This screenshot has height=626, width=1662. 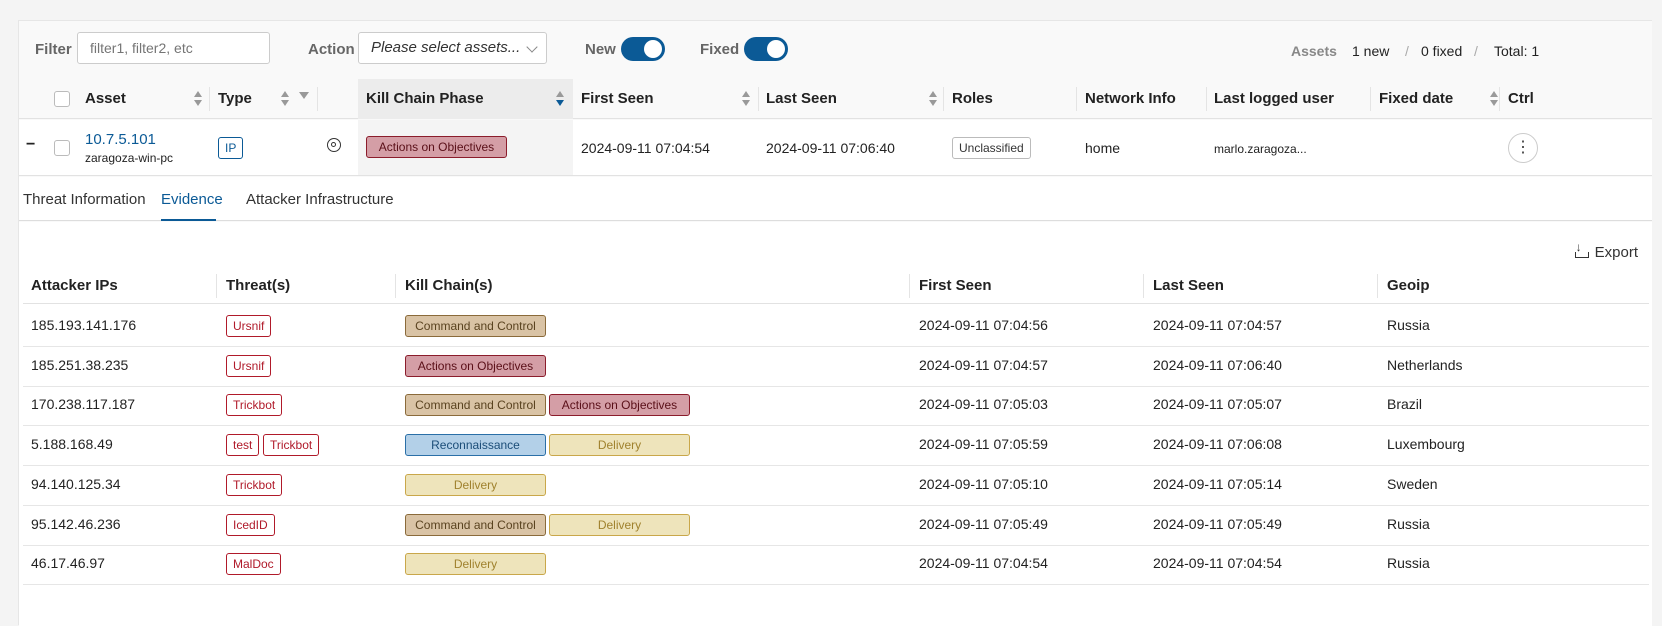 What do you see at coordinates (1217, 325) in the screenshot?
I see `evidence-last-seen: 2024-09-11 07:04:57` at bounding box center [1217, 325].